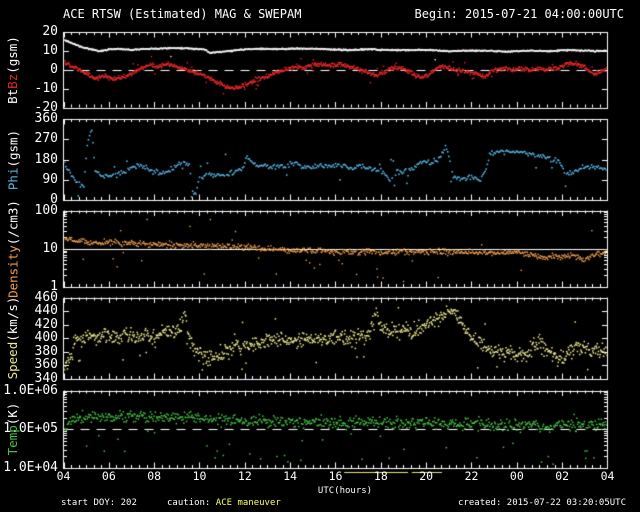 The height and width of the screenshot is (512, 640). Describe the element at coordinates (182, 14) in the screenshot. I see `plot-title: ACE RTSW (Estimated) MAG & SWEPAM` at that location.